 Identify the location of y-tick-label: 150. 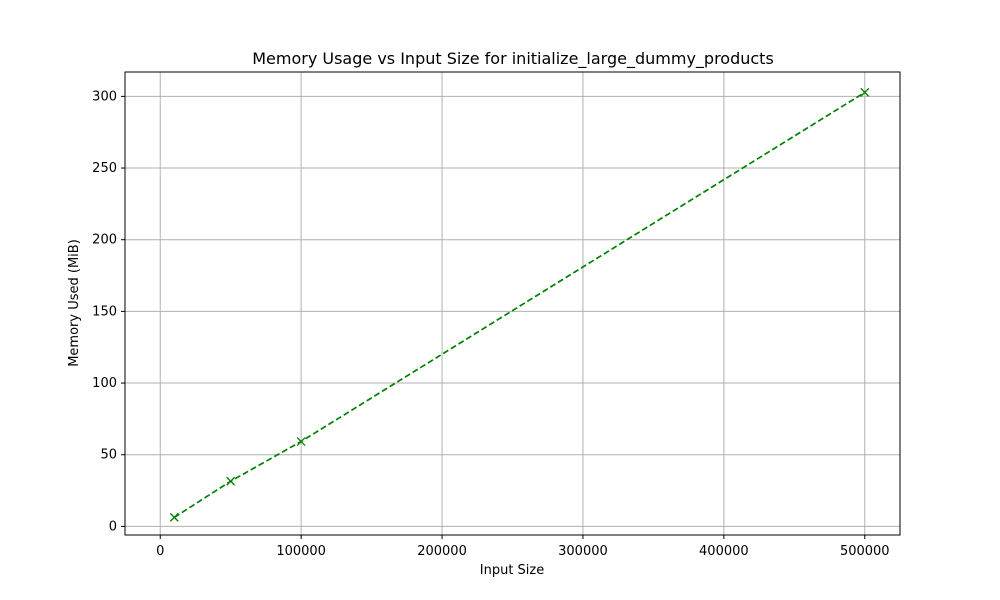
(104, 311).